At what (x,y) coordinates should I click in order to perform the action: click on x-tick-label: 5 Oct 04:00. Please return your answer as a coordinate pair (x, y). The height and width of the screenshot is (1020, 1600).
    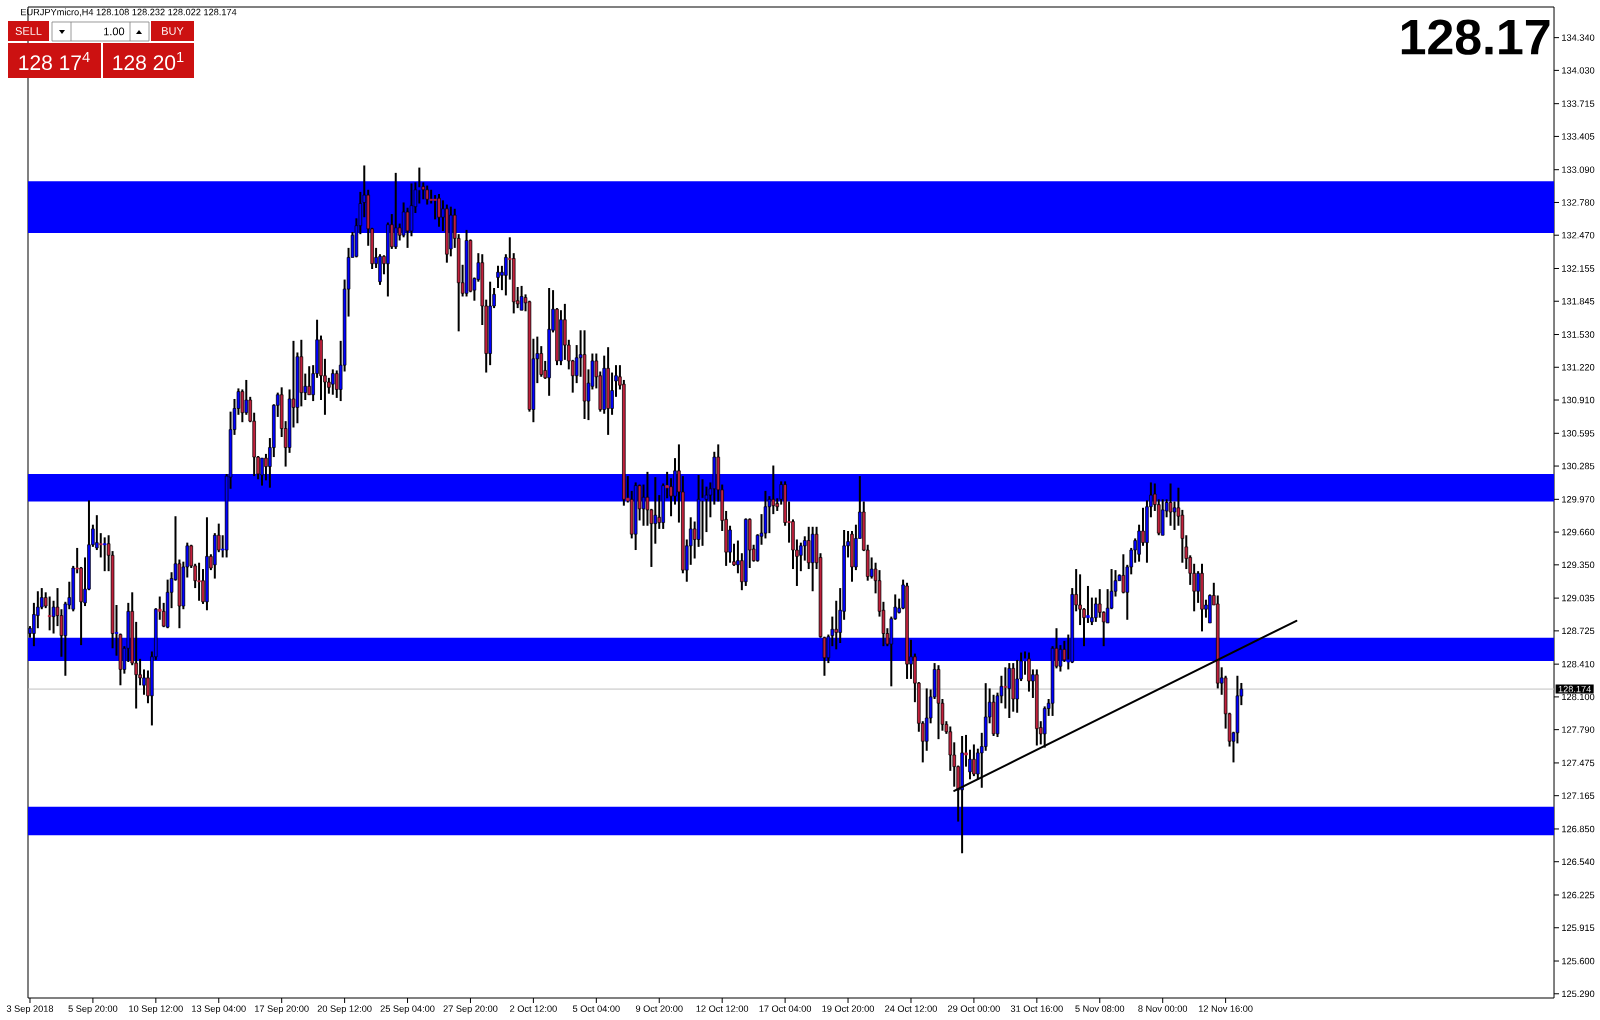
    Looking at the image, I should click on (596, 1008).